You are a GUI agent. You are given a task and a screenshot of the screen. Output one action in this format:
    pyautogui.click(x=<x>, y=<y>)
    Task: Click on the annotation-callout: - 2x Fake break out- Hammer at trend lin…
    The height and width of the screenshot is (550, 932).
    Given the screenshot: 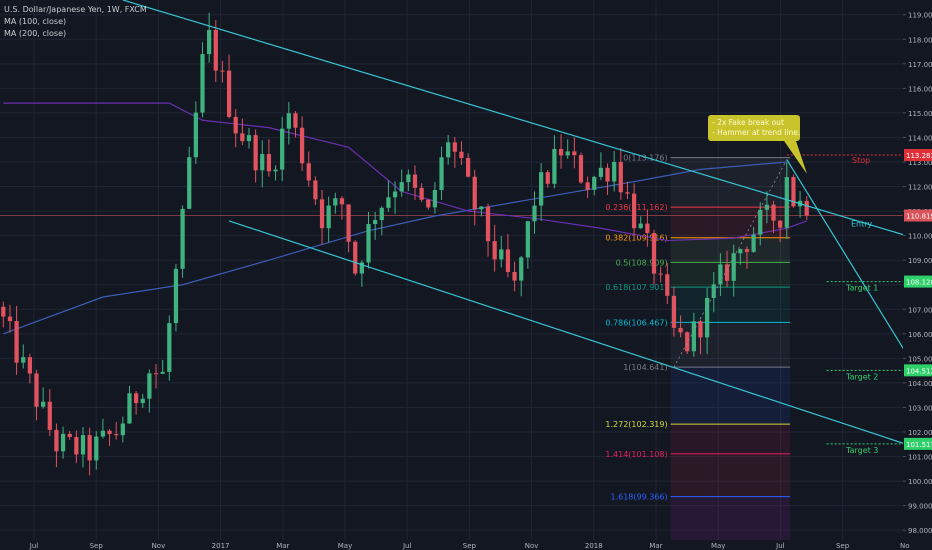 What is the action you would take?
    pyautogui.click(x=757, y=144)
    